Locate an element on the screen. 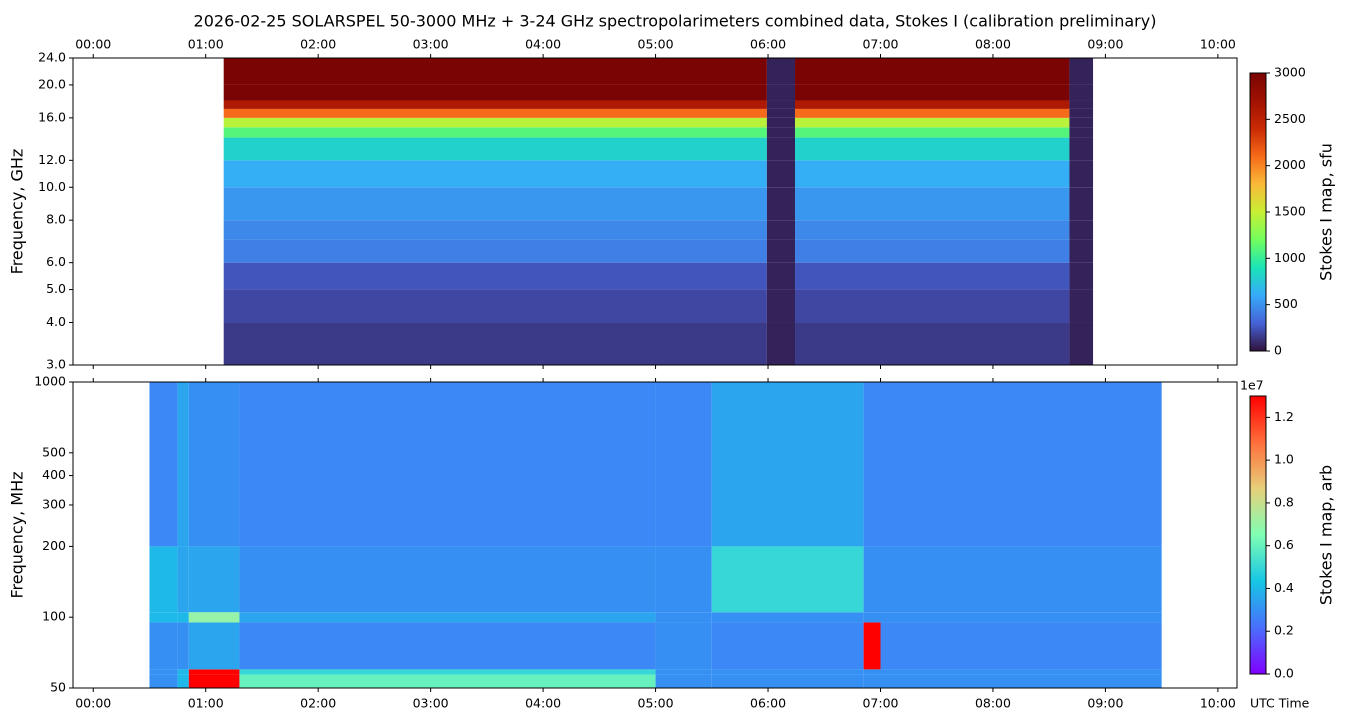  y-tick-label: 300 is located at coordinates (54, 503).